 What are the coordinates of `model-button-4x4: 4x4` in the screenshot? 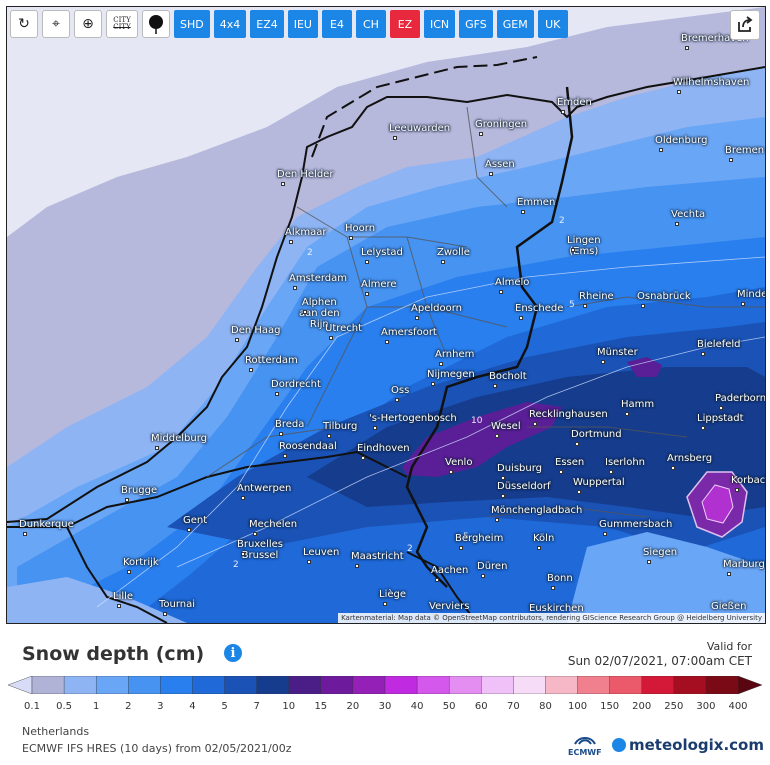 It's located at (230, 24).